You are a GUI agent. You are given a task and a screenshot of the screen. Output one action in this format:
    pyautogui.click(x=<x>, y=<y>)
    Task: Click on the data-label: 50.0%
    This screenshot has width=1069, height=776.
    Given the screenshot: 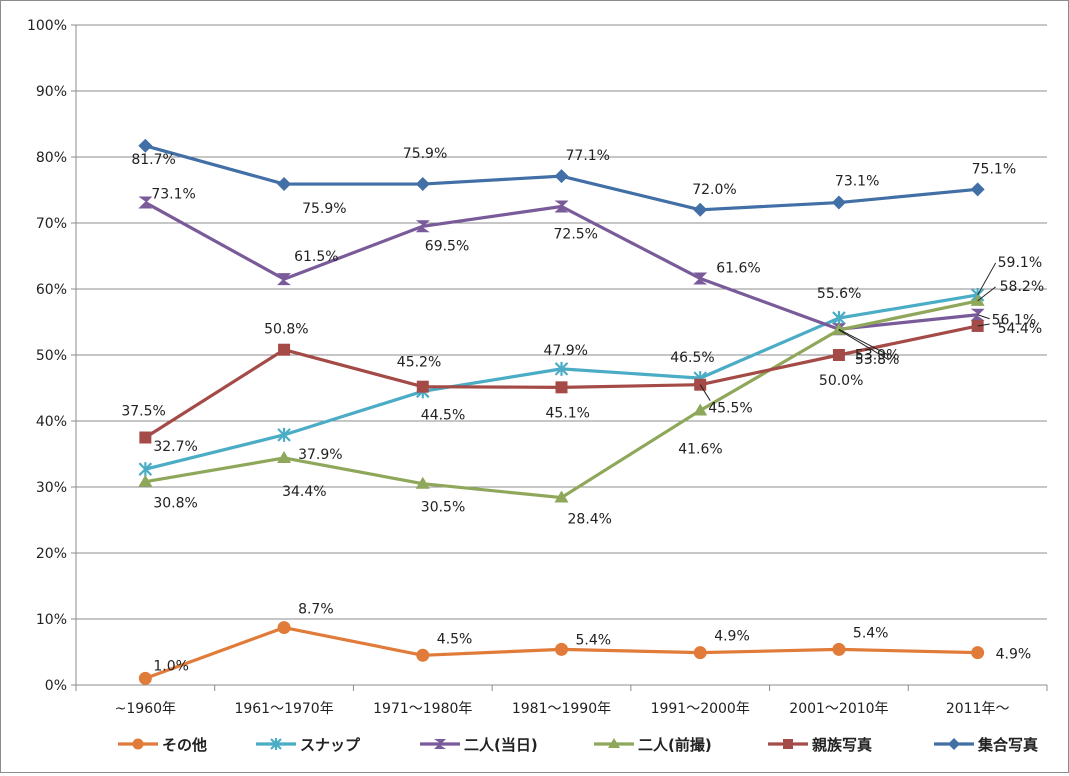 What is the action you would take?
    pyautogui.click(x=841, y=381)
    